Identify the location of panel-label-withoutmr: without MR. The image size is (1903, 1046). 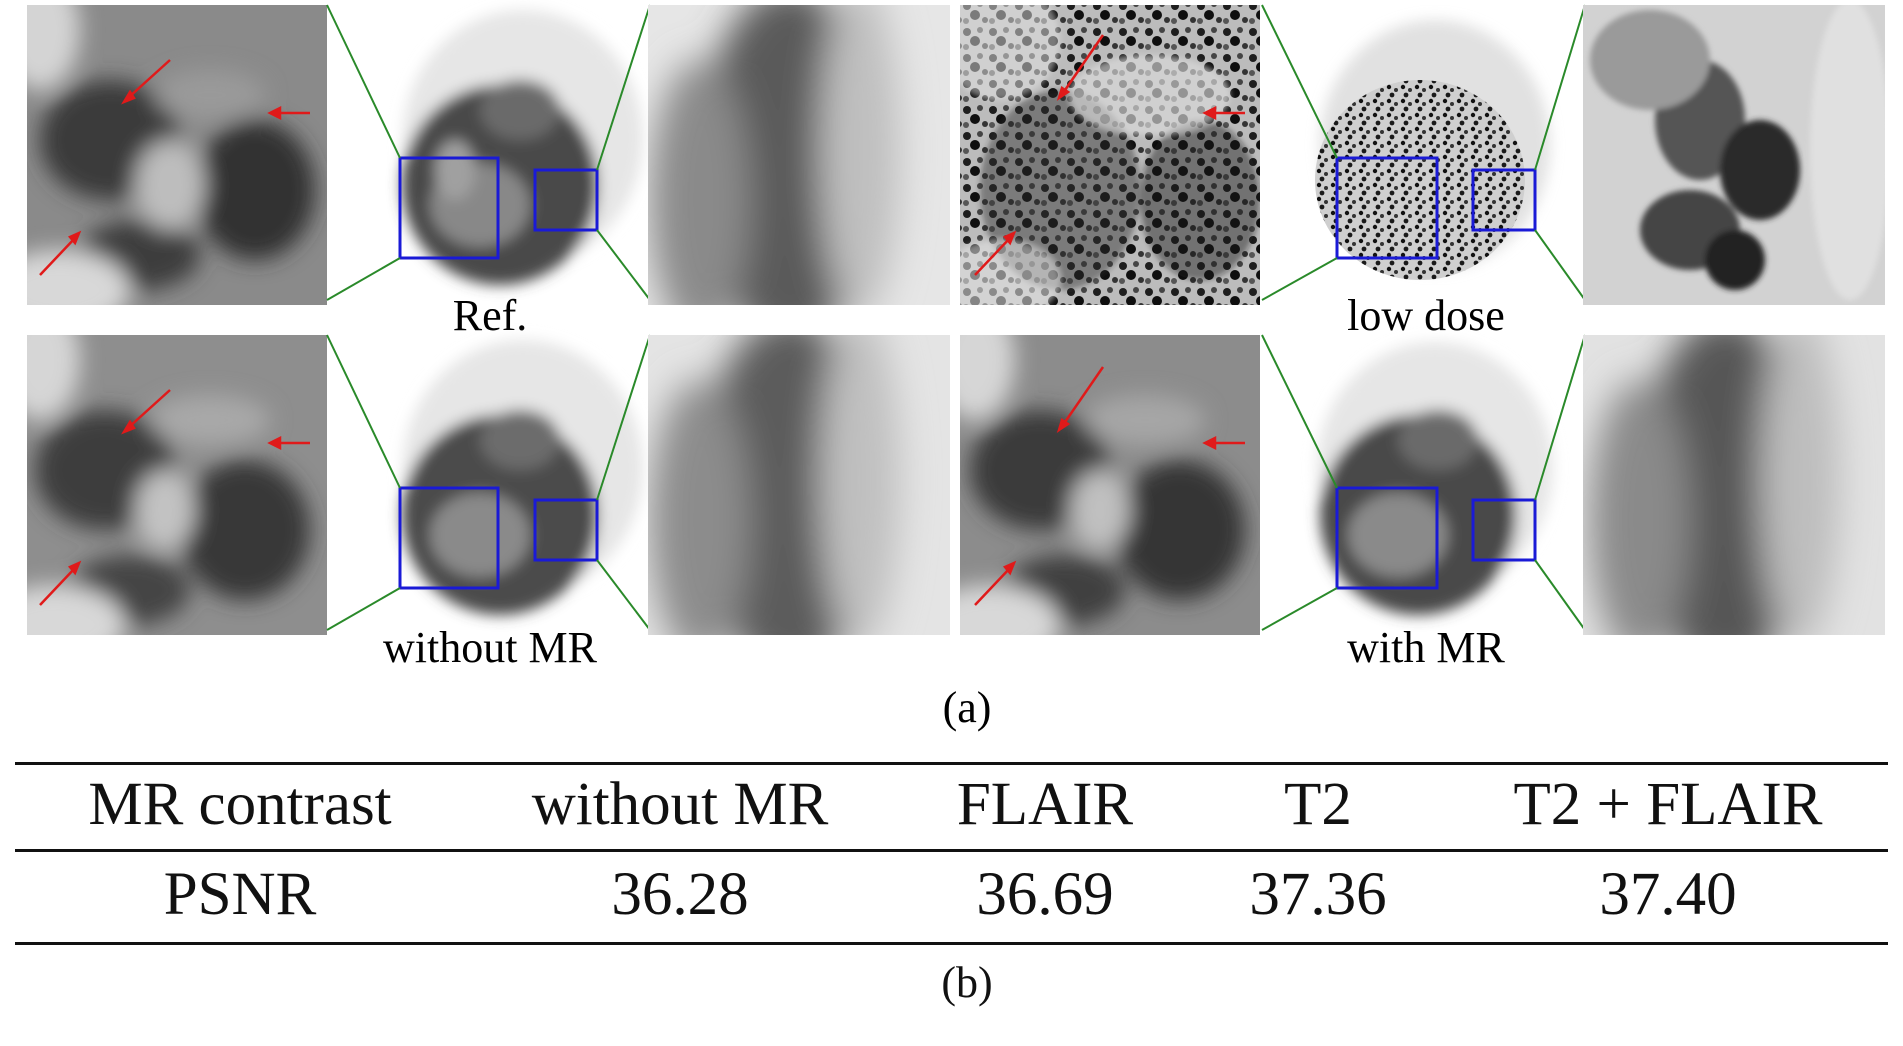
(490, 647).